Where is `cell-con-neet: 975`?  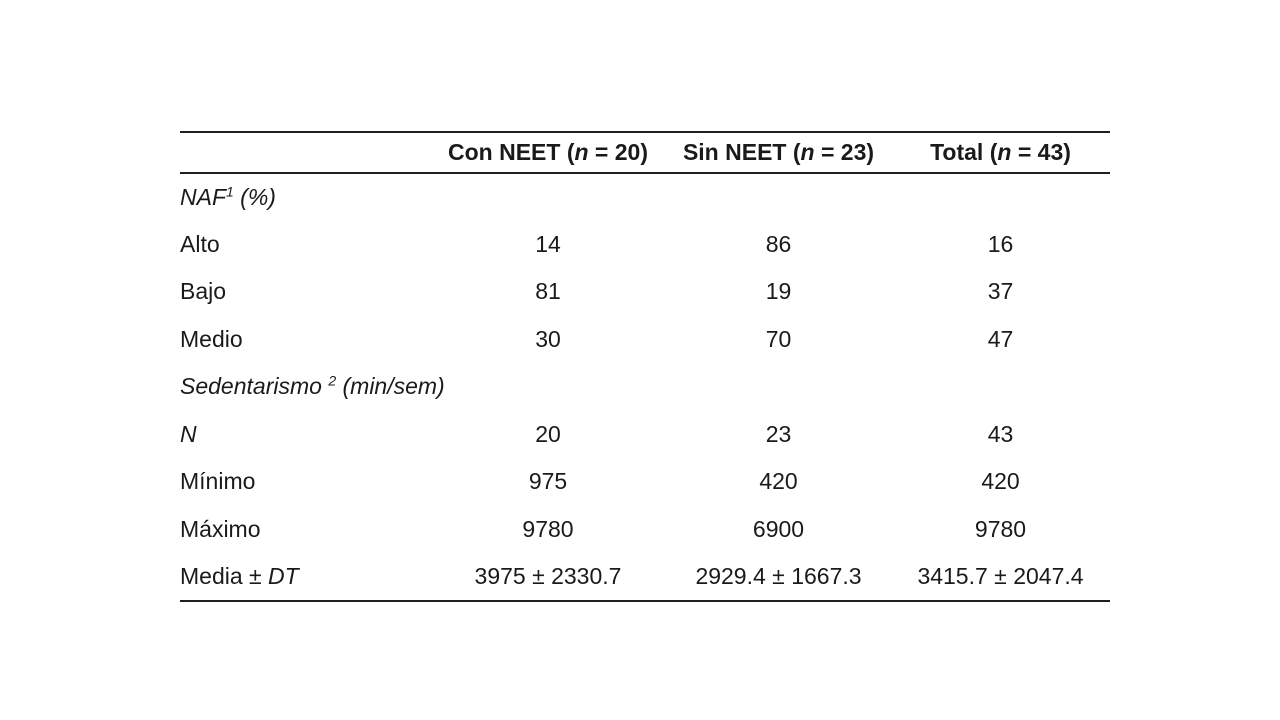 cell-con-neet: 975 is located at coordinates (548, 481).